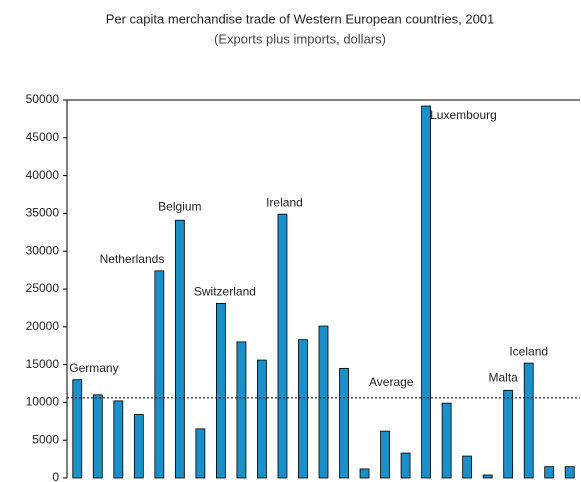 Image resolution: width=581 pixels, height=482 pixels. Describe the element at coordinates (43, 99) in the screenshot. I see `y-tick-label: 50000` at that location.